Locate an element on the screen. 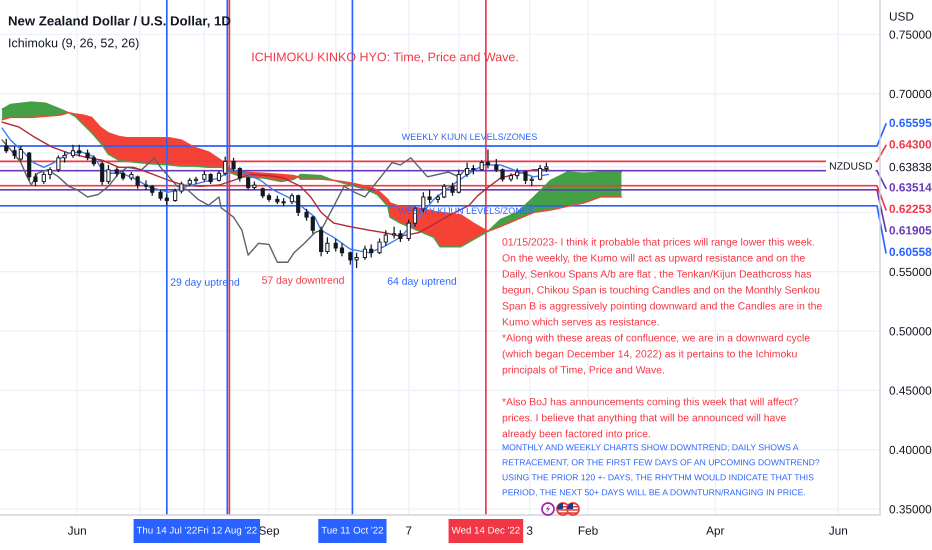  y-tick-label: 0.50000 is located at coordinates (910, 331).